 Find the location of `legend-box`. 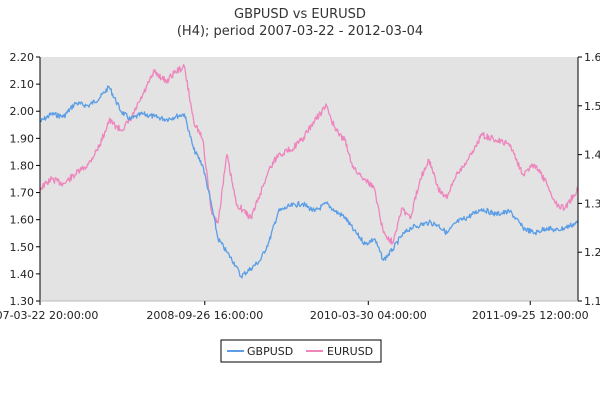

legend-box is located at coordinates (301, 351).